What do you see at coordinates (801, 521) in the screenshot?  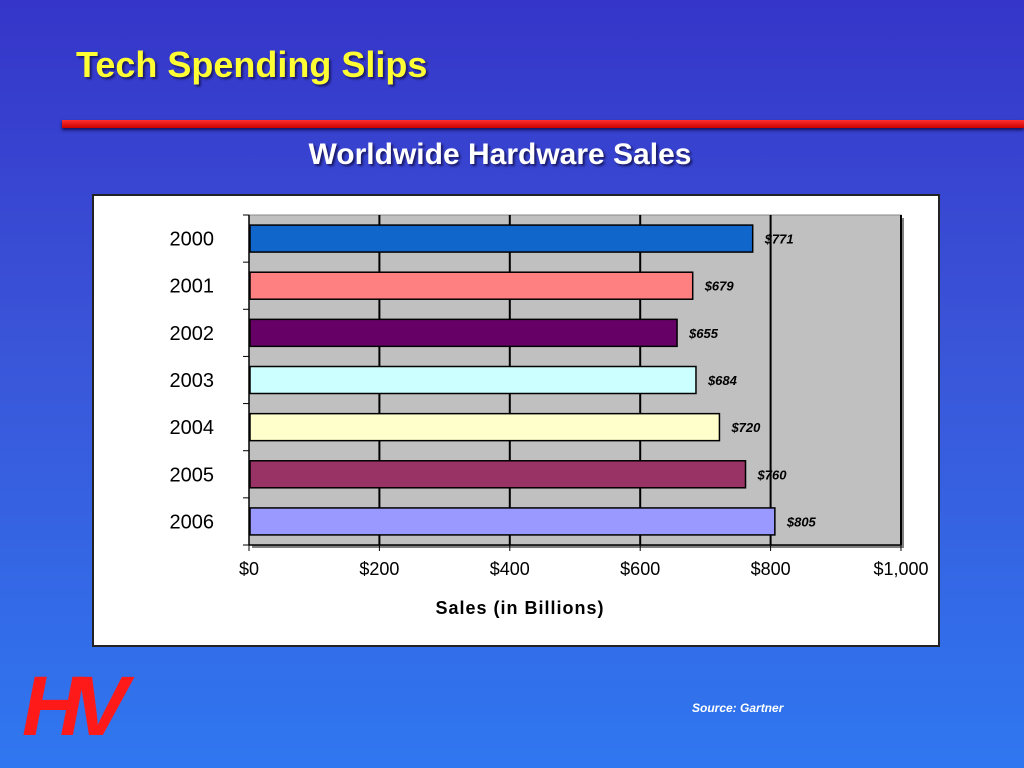 I see `value-label: $805` at bounding box center [801, 521].